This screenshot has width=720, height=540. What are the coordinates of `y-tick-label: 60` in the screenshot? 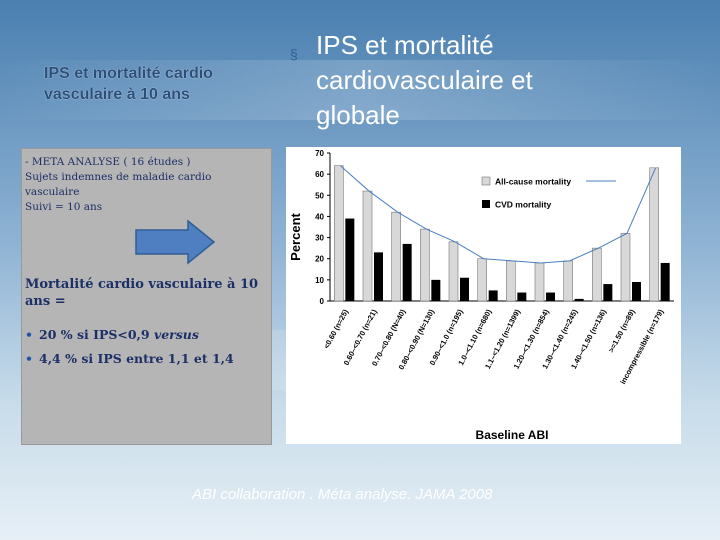 It's located at (319, 174).